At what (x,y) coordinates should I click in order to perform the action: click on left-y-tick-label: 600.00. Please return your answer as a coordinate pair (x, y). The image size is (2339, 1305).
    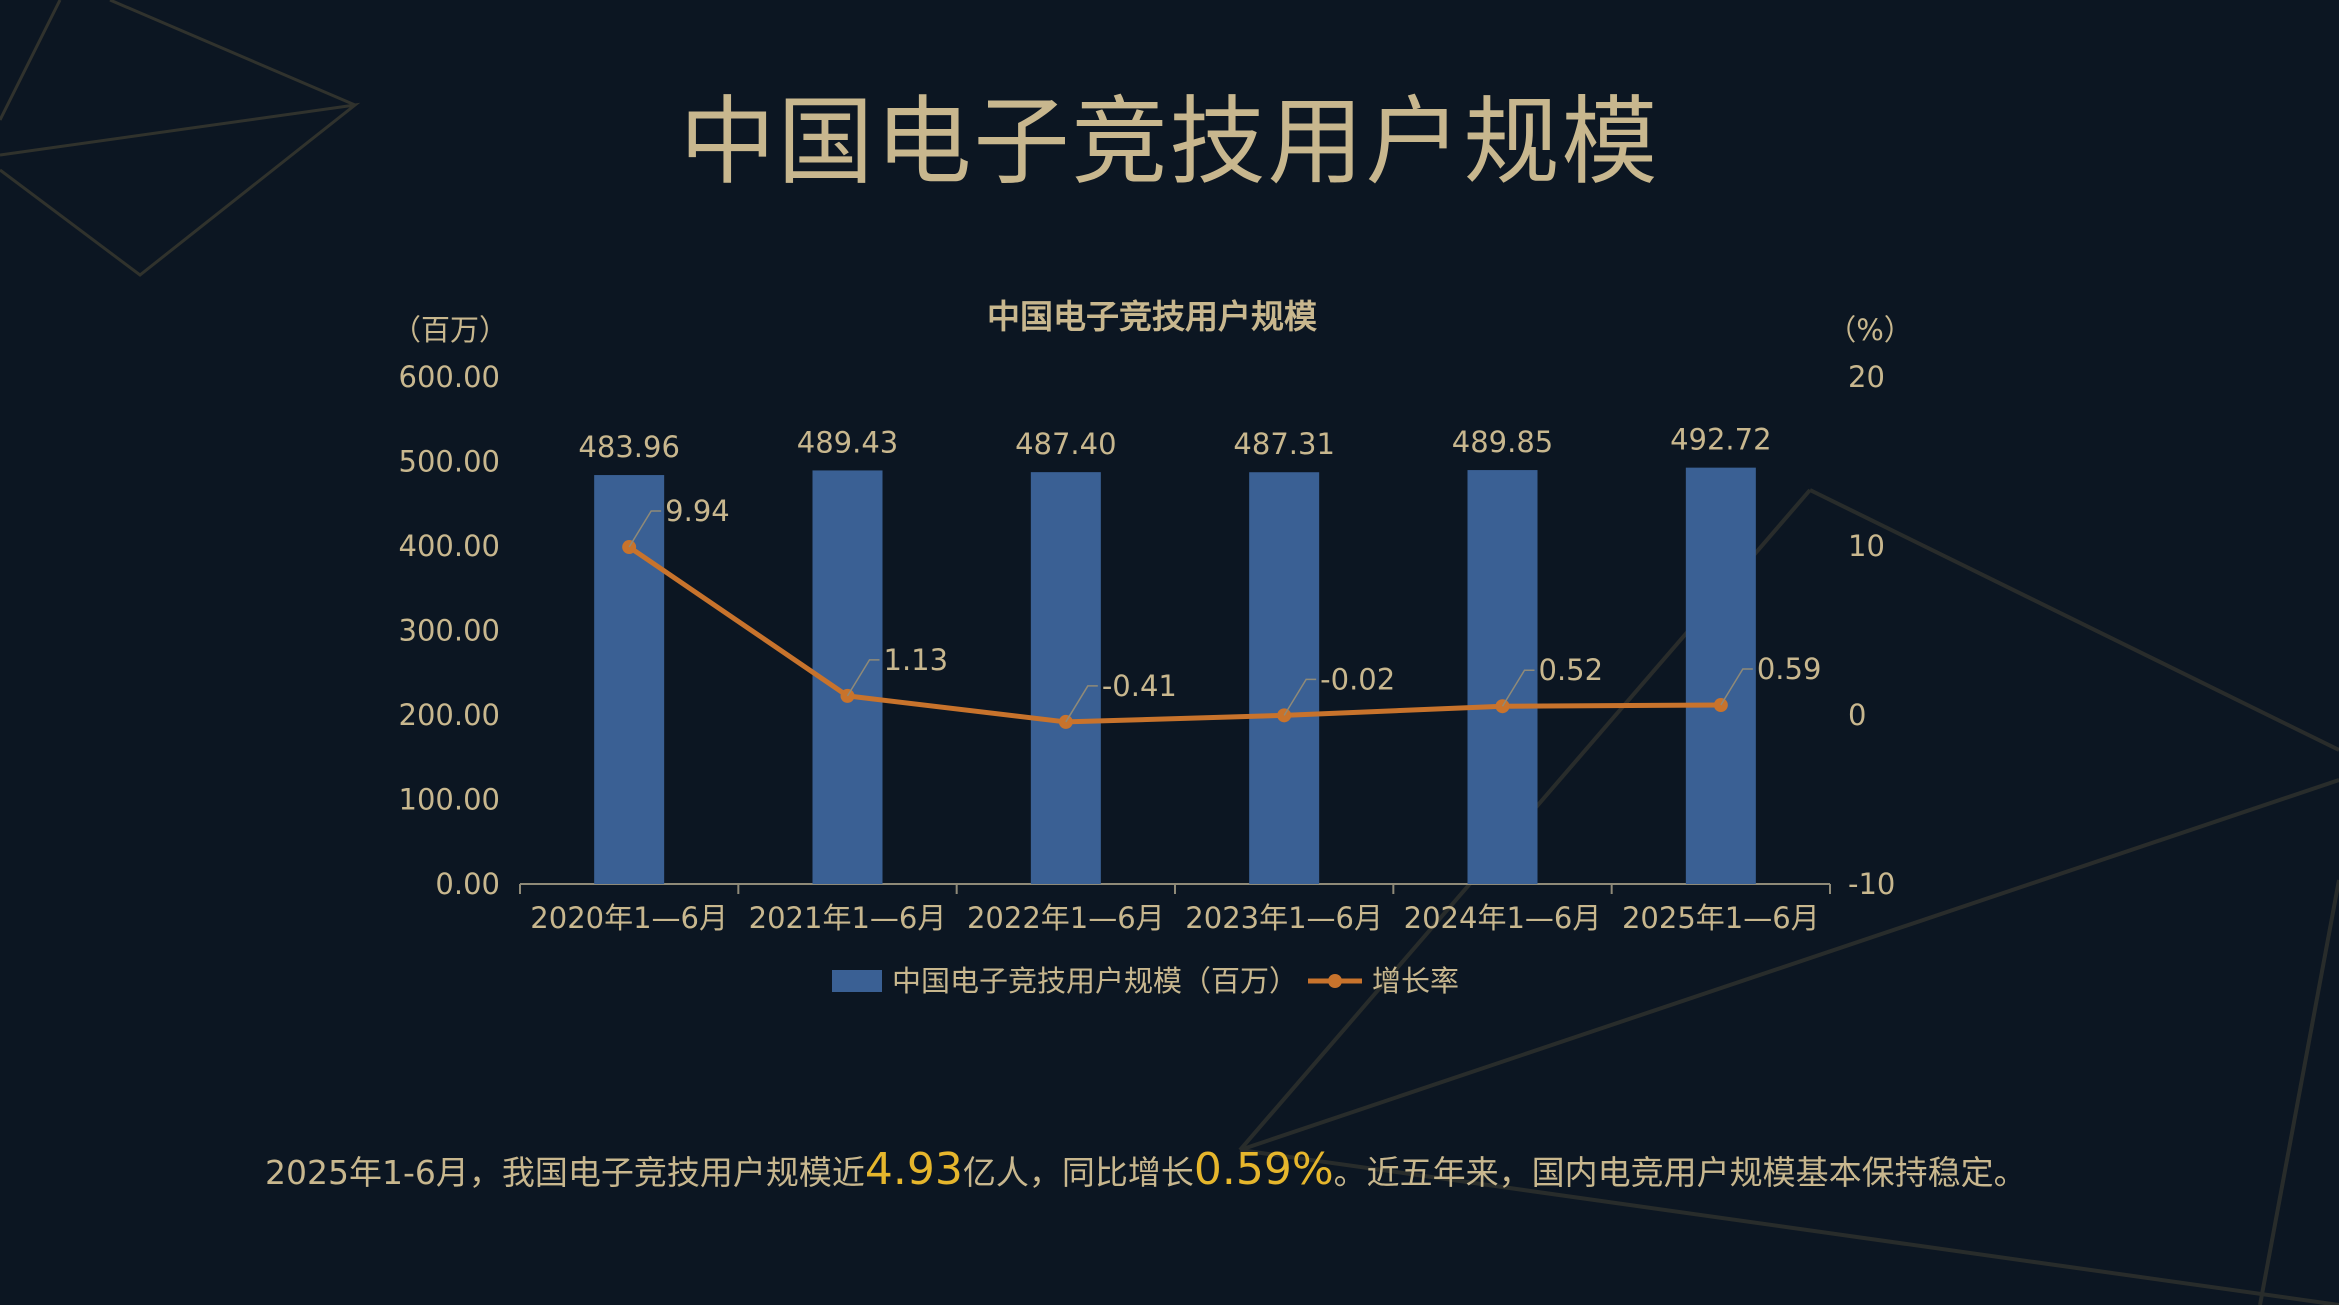
    Looking at the image, I should click on (449, 377).